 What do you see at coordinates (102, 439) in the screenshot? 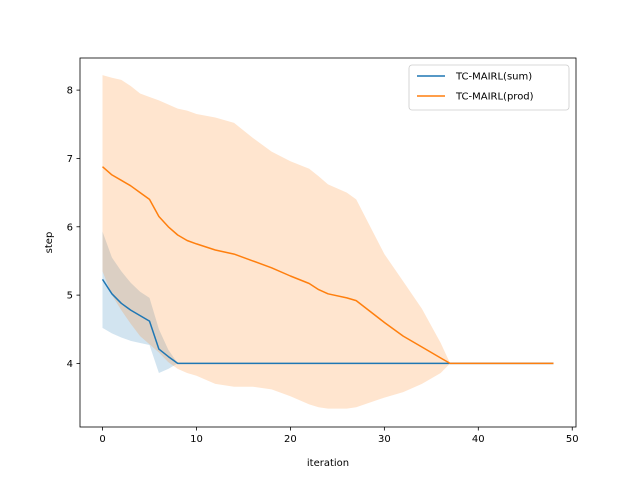
I see `x-tick-label: 0` at bounding box center [102, 439].